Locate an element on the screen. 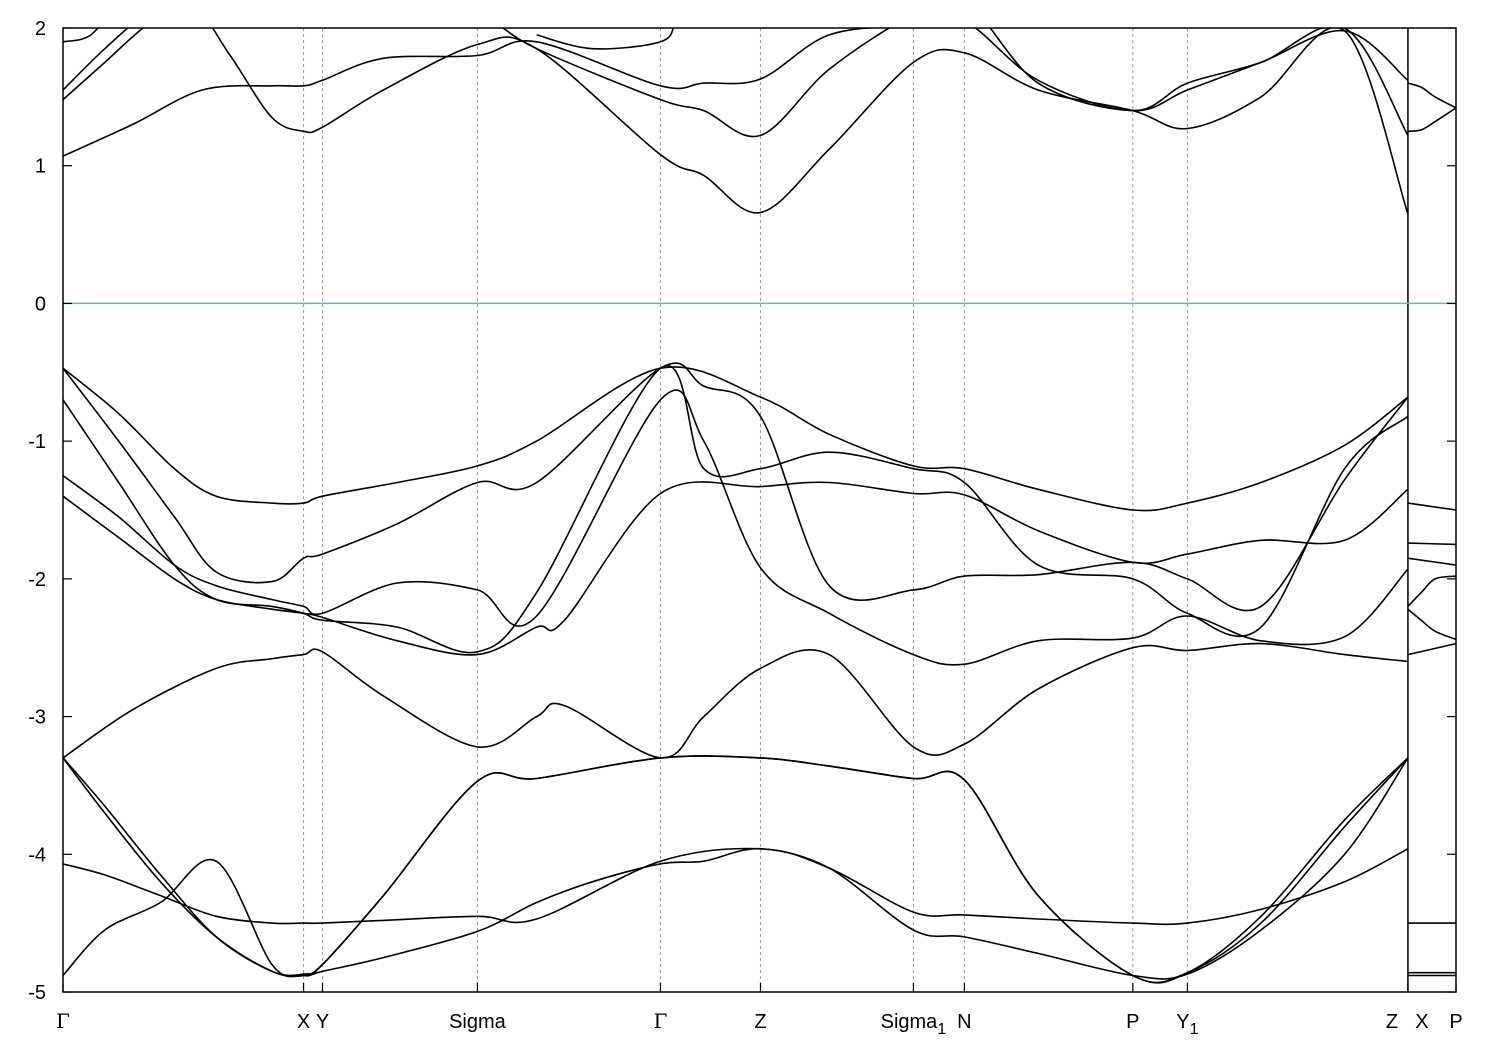 This screenshot has width=1500, height=1050. k-point-label: Y1 is located at coordinates (1187, 1024).